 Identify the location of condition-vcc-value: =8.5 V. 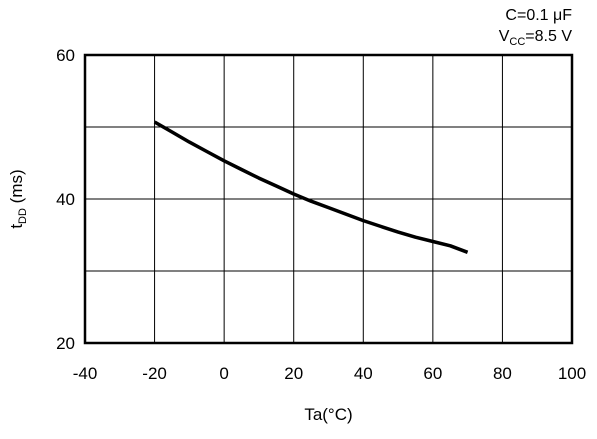
(548, 36).